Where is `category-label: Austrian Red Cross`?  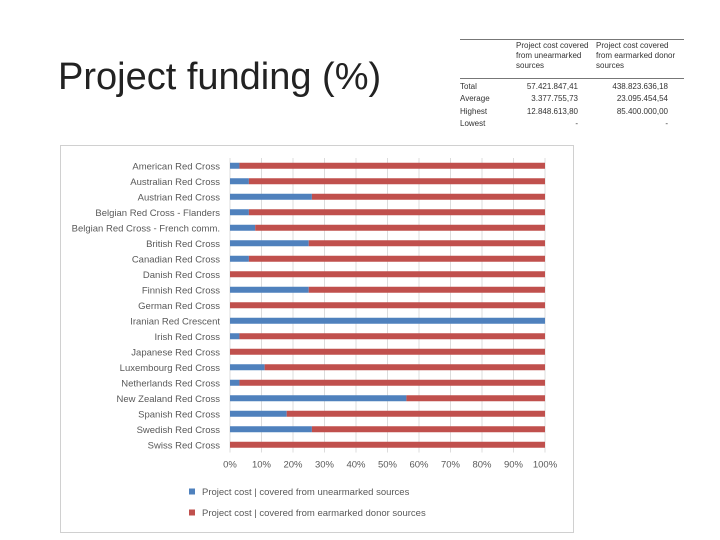
category-label: Austrian Red Cross is located at coordinates (179, 197).